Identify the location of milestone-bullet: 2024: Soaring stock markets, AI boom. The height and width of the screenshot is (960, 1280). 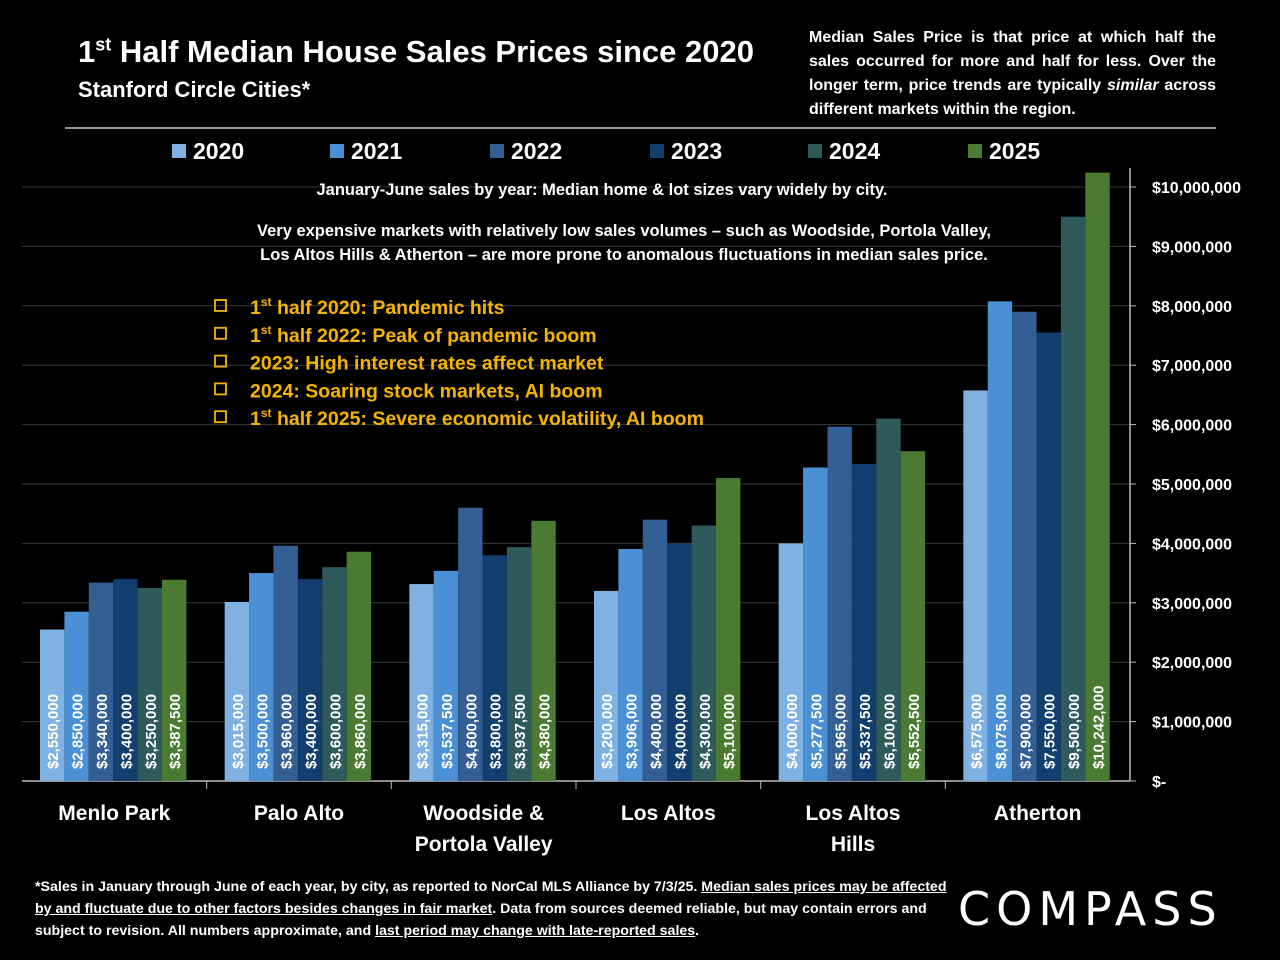
(426, 391).